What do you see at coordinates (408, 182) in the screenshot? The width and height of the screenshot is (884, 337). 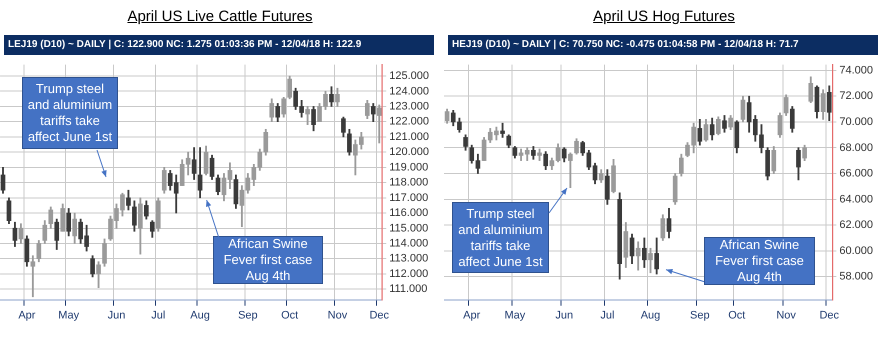 I see `y-tick-label: 118.000` at bounding box center [408, 182].